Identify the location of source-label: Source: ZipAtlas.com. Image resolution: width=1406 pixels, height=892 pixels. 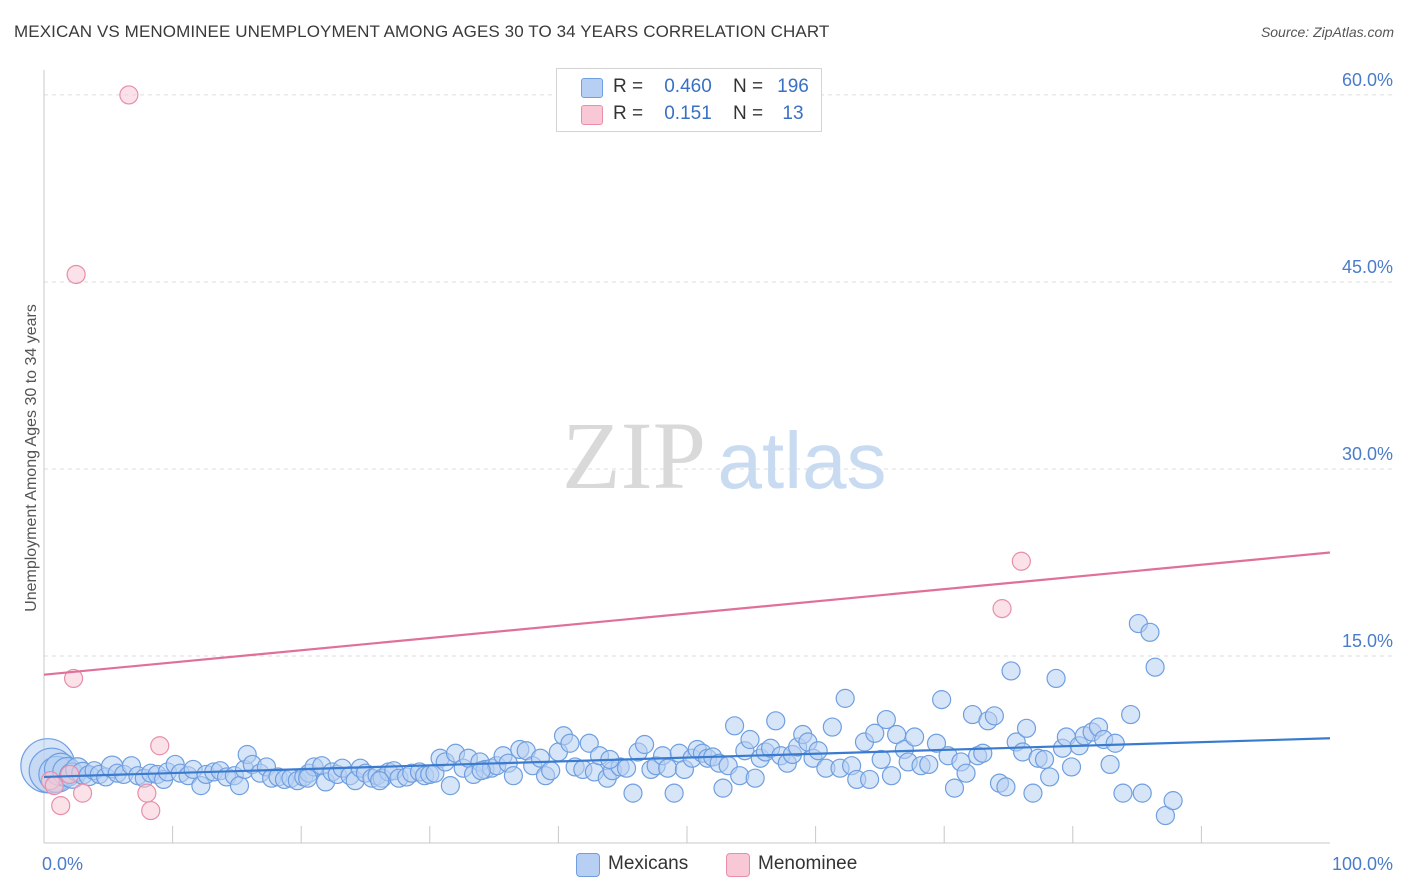
(1327, 32).